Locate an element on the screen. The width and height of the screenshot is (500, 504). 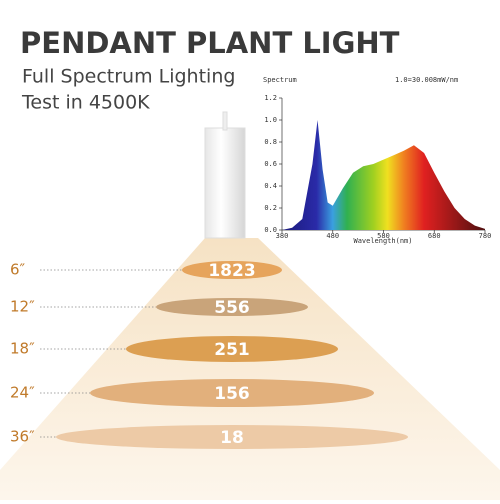
subtitle: Full Spectrum Lighting is located at coordinates (128, 77).